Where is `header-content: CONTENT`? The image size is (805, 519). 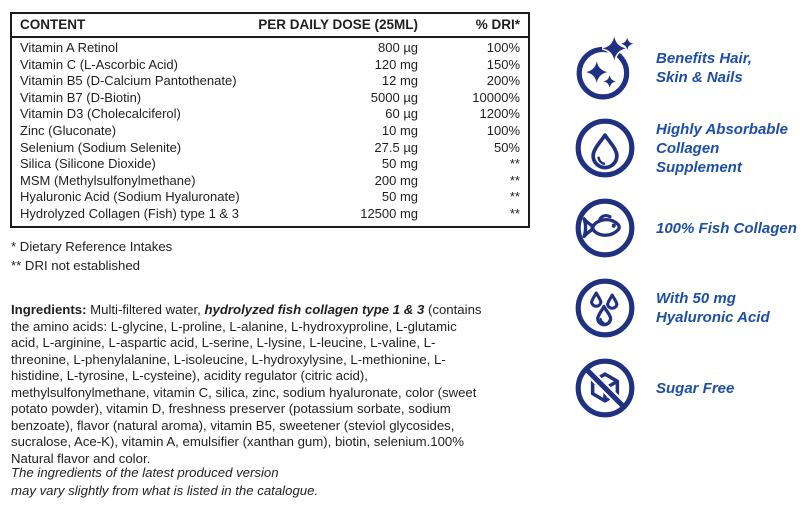 header-content: CONTENT is located at coordinates (131, 25).